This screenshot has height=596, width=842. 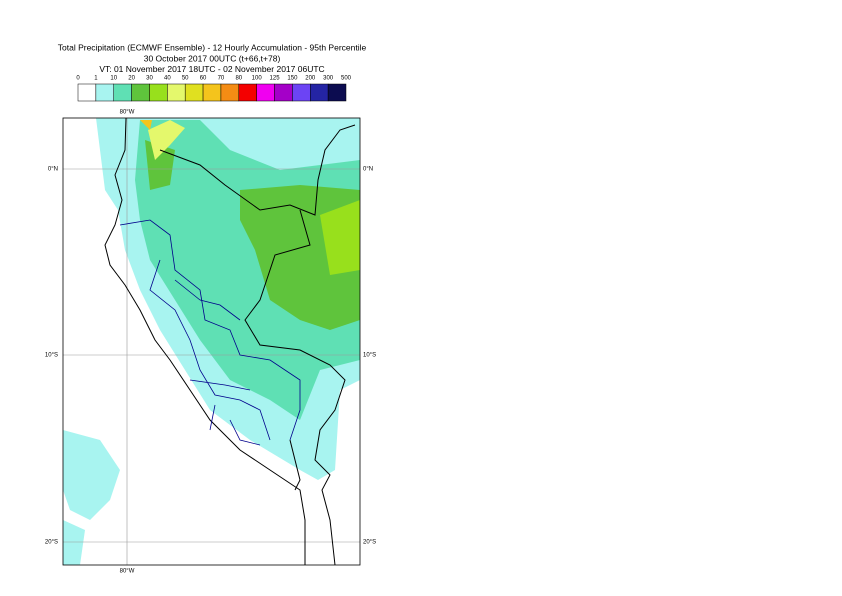 What do you see at coordinates (275, 79) in the screenshot?
I see `legend-label: 125` at bounding box center [275, 79].